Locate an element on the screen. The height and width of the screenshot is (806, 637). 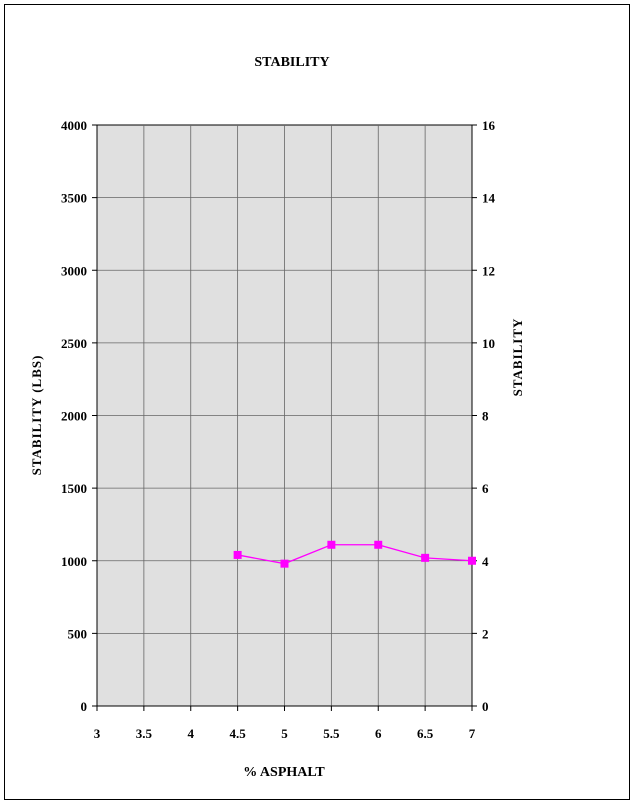
y2-tick-labels: 0 2 4 6 8 10 12 14 16 is located at coordinates (489, 416).